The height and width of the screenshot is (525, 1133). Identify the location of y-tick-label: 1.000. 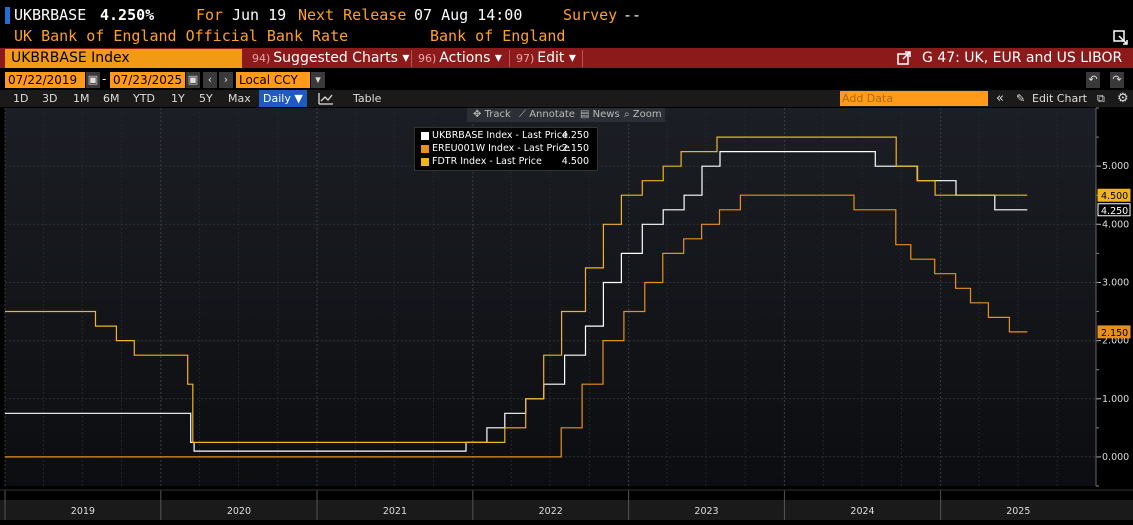
(1115, 399).